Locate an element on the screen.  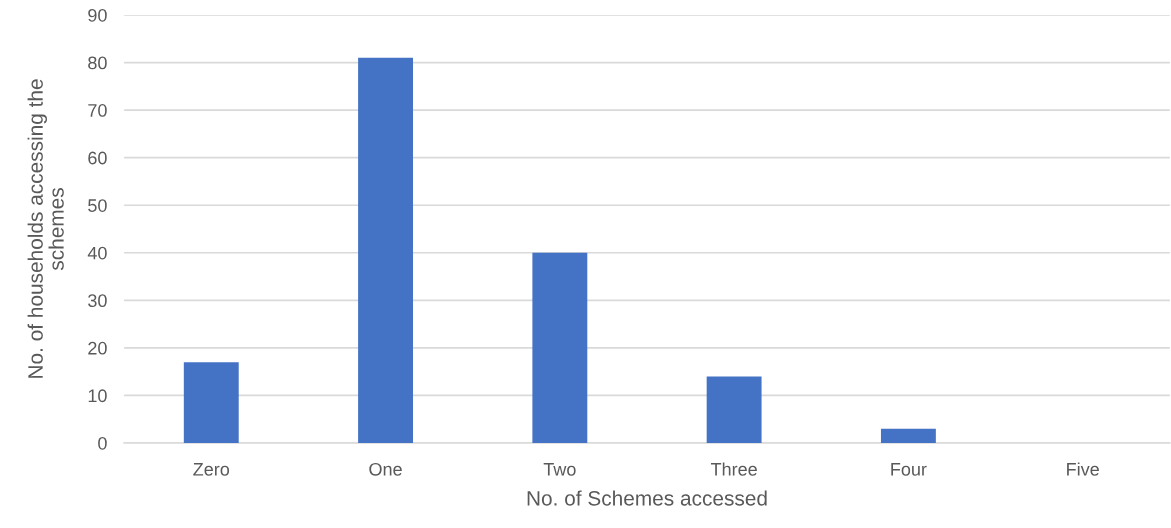
y-tick-label: 40 is located at coordinates (97, 253).